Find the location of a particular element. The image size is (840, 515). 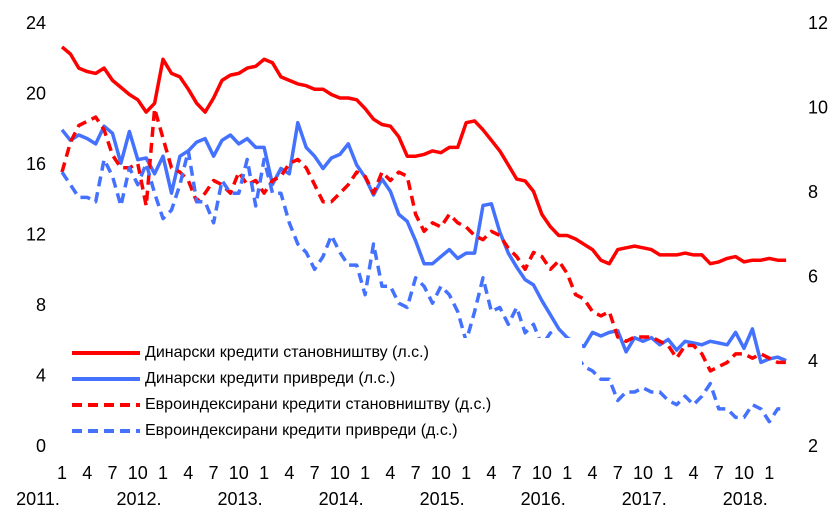

x-group-label: 2017. is located at coordinates (644, 499).